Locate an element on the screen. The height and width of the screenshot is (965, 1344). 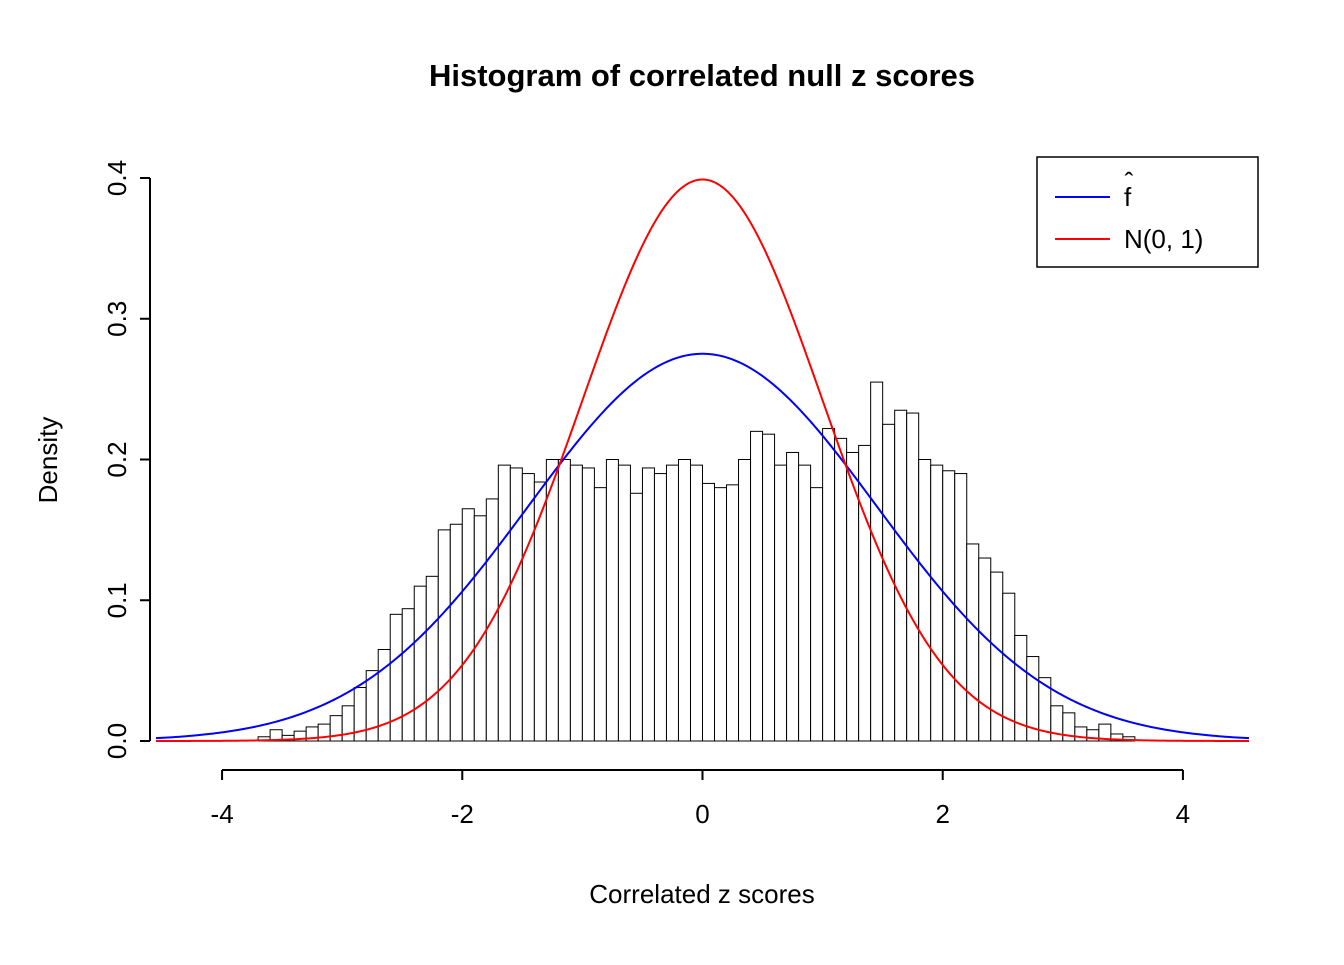
x-tick-label: 4 is located at coordinates (1183, 814).